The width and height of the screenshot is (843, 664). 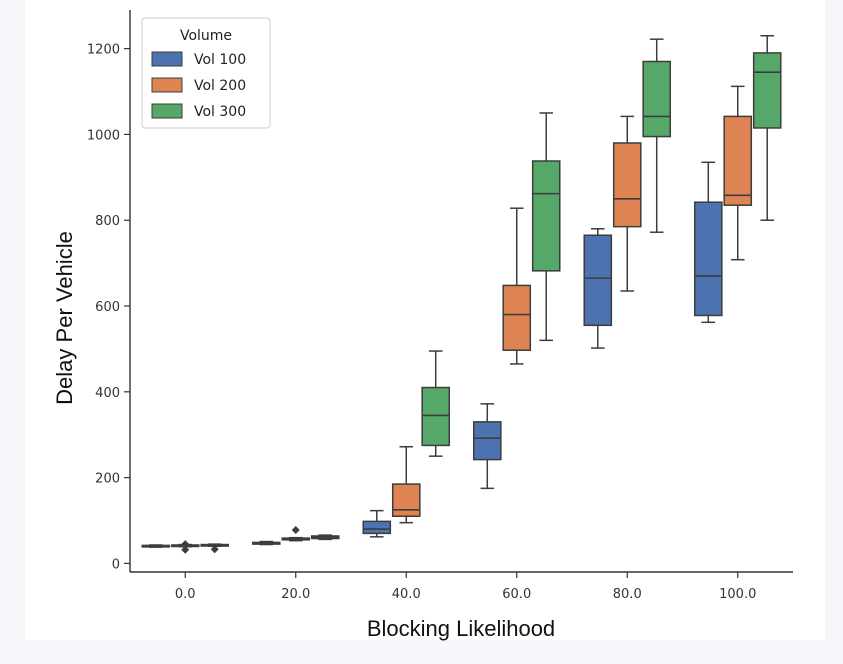 I want to click on legend: Volume Vol 100 Vol 200 Vol 300, so click(x=206, y=73).